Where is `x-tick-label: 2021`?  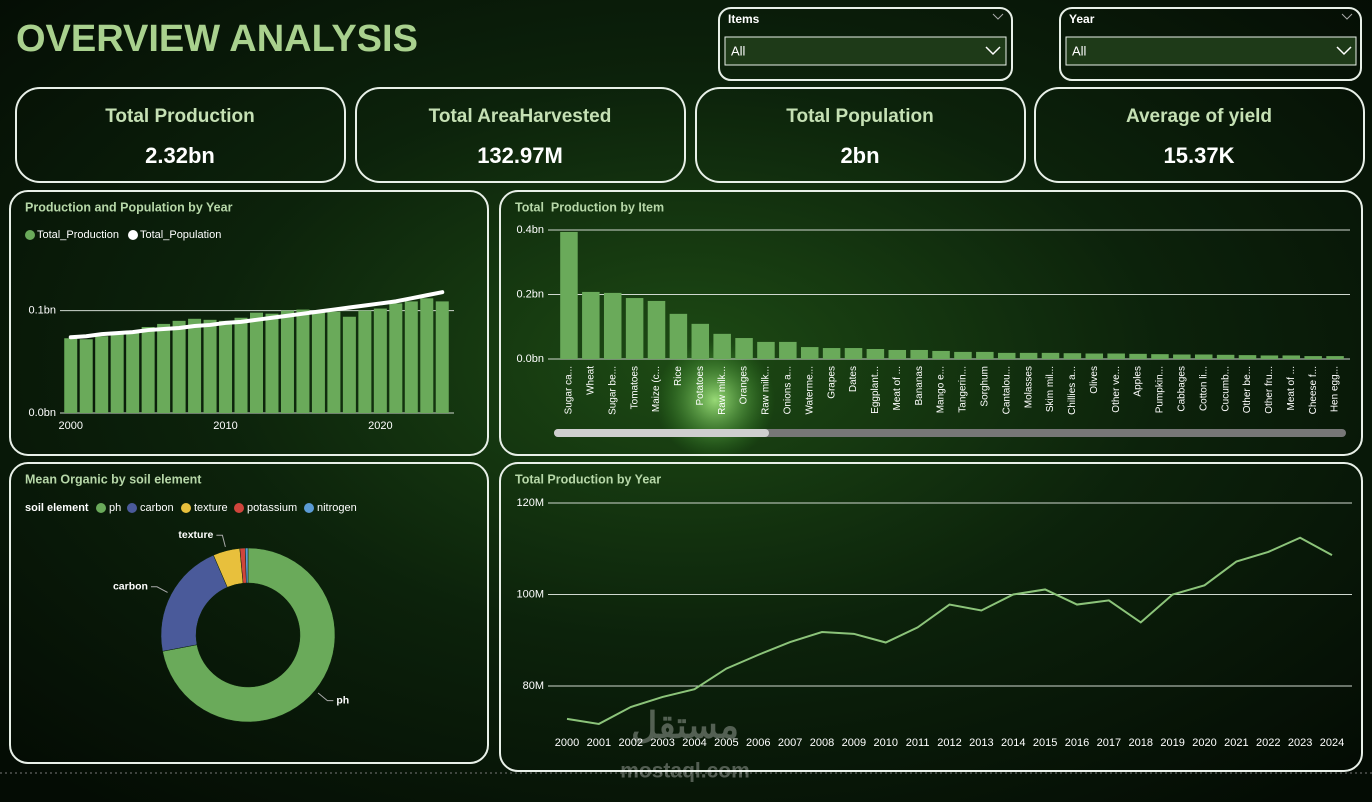
x-tick-label: 2021 is located at coordinates (1236, 743).